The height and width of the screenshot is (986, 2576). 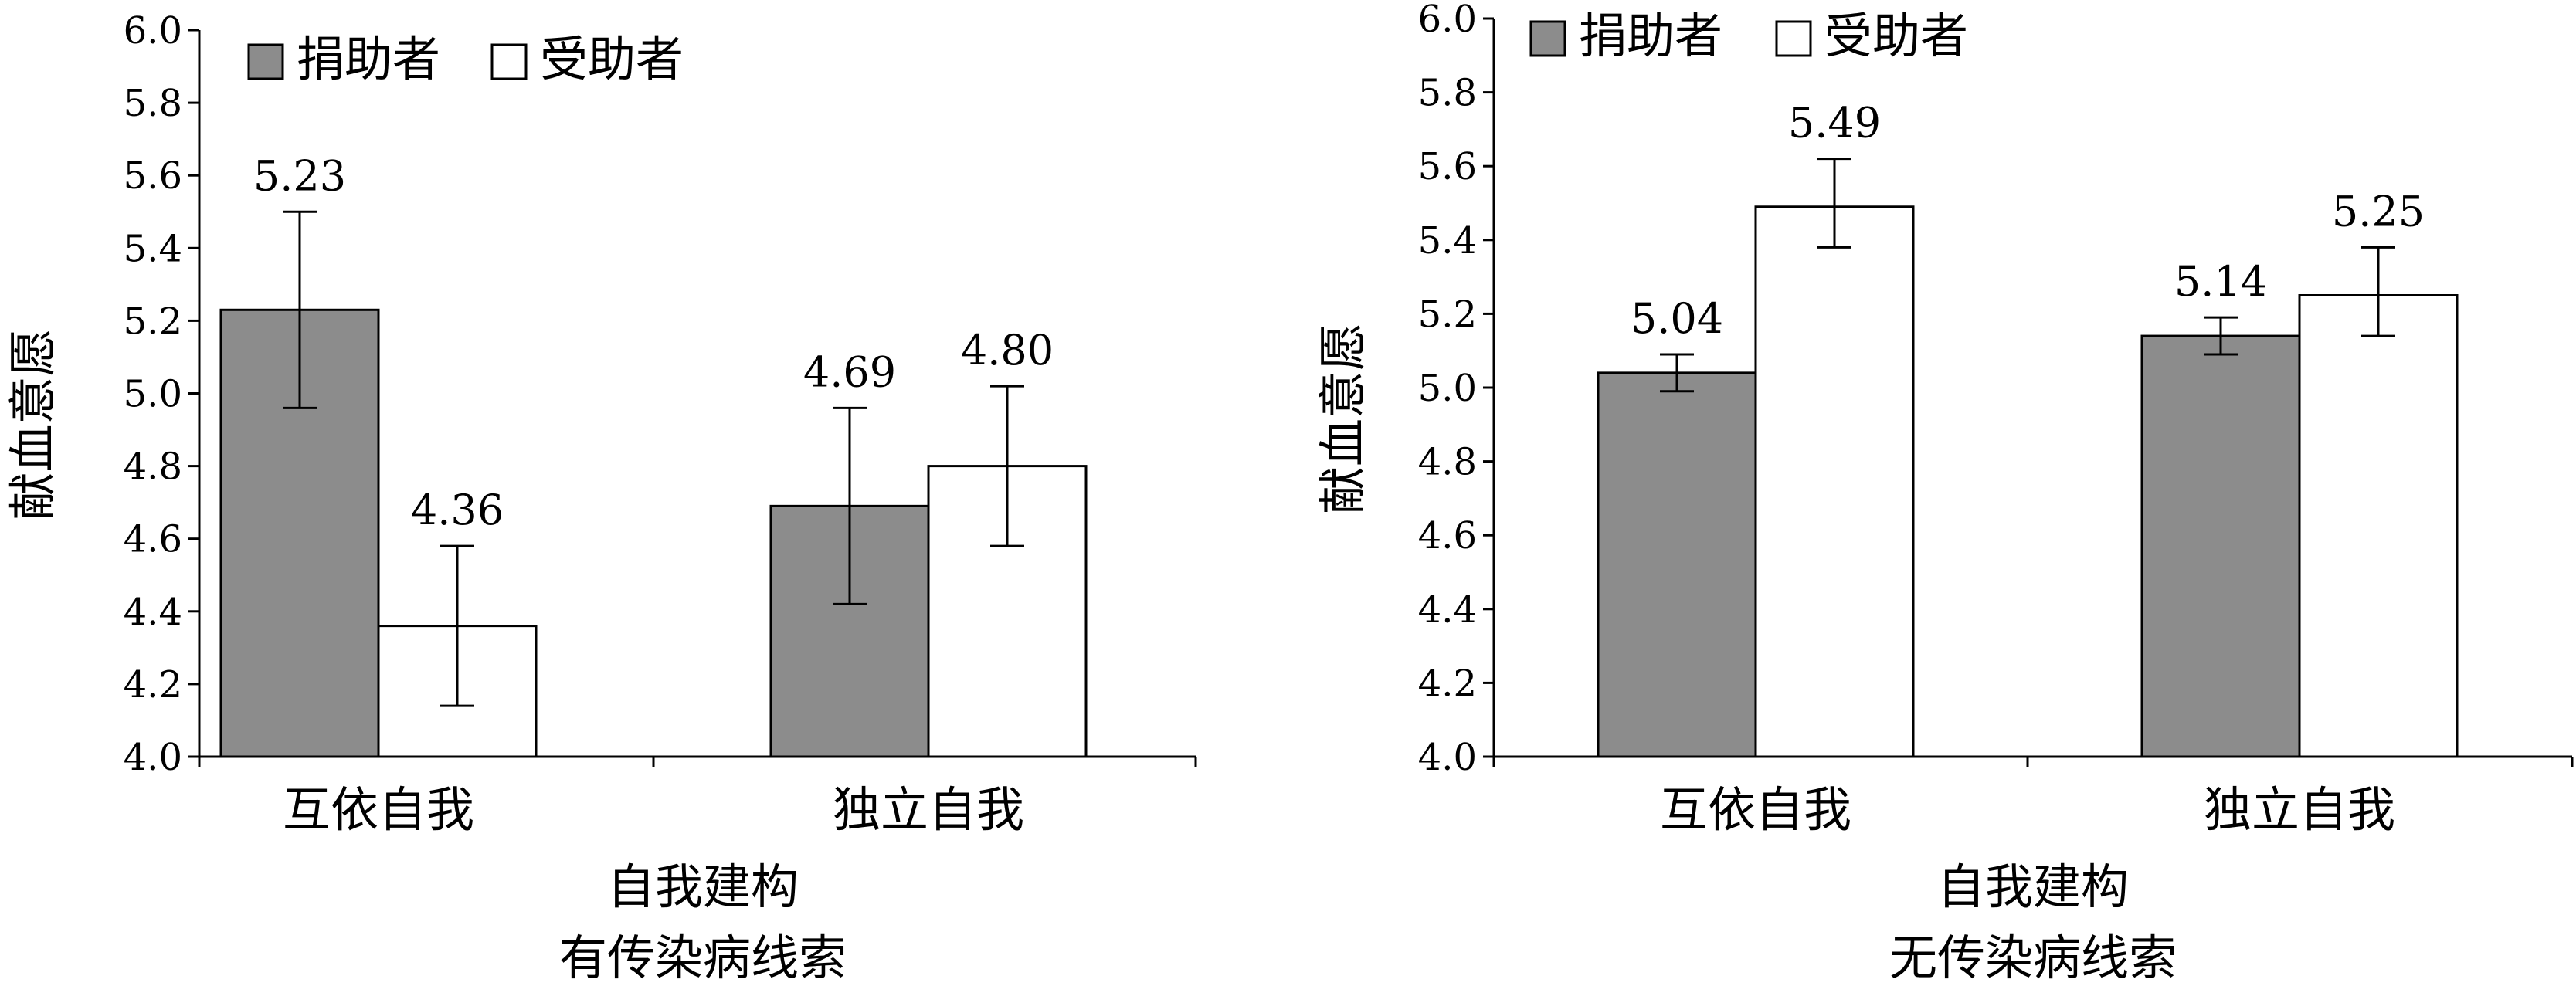 What do you see at coordinates (2220, 282) in the screenshot?
I see `data-label: 5.14` at bounding box center [2220, 282].